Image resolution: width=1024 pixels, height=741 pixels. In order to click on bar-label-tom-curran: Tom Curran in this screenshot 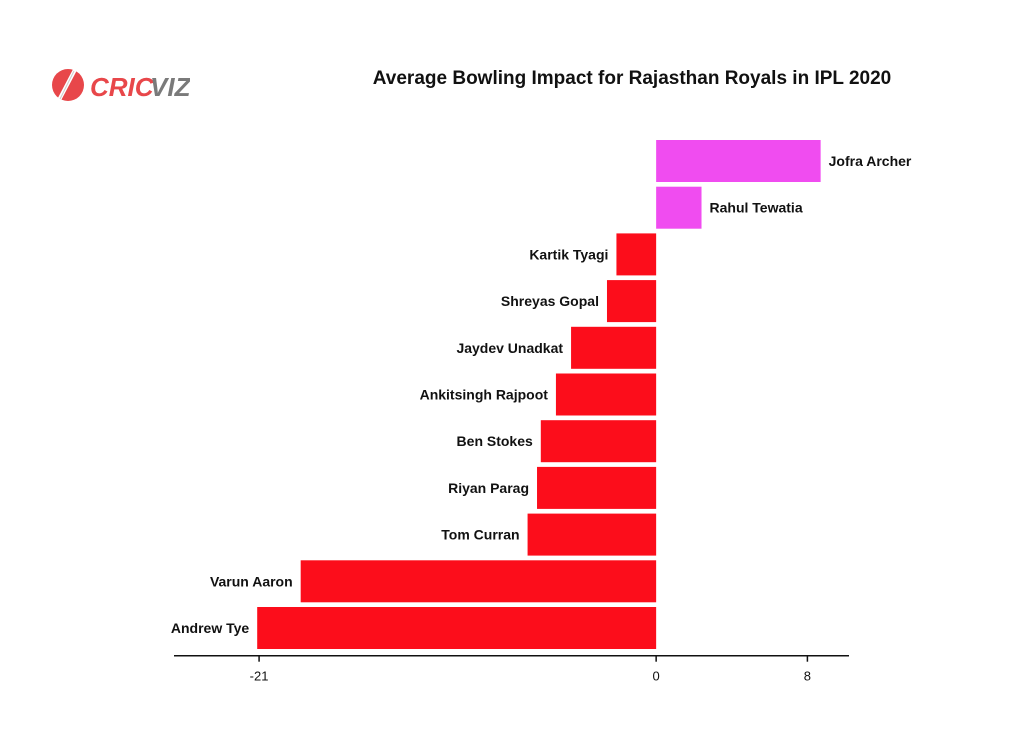, I will do `click(480, 535)`.